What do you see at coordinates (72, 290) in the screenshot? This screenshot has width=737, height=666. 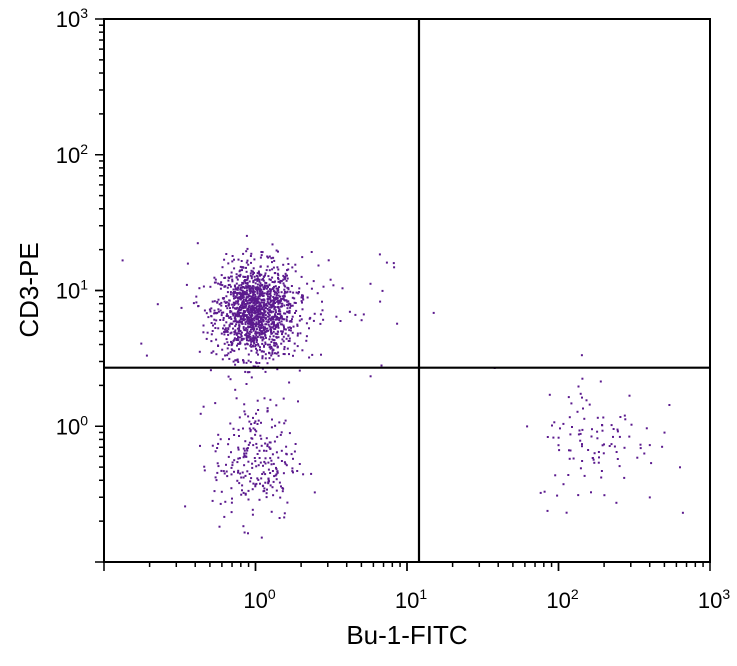 I see `y-tick-label: 101` at bounding box center [72, 290].